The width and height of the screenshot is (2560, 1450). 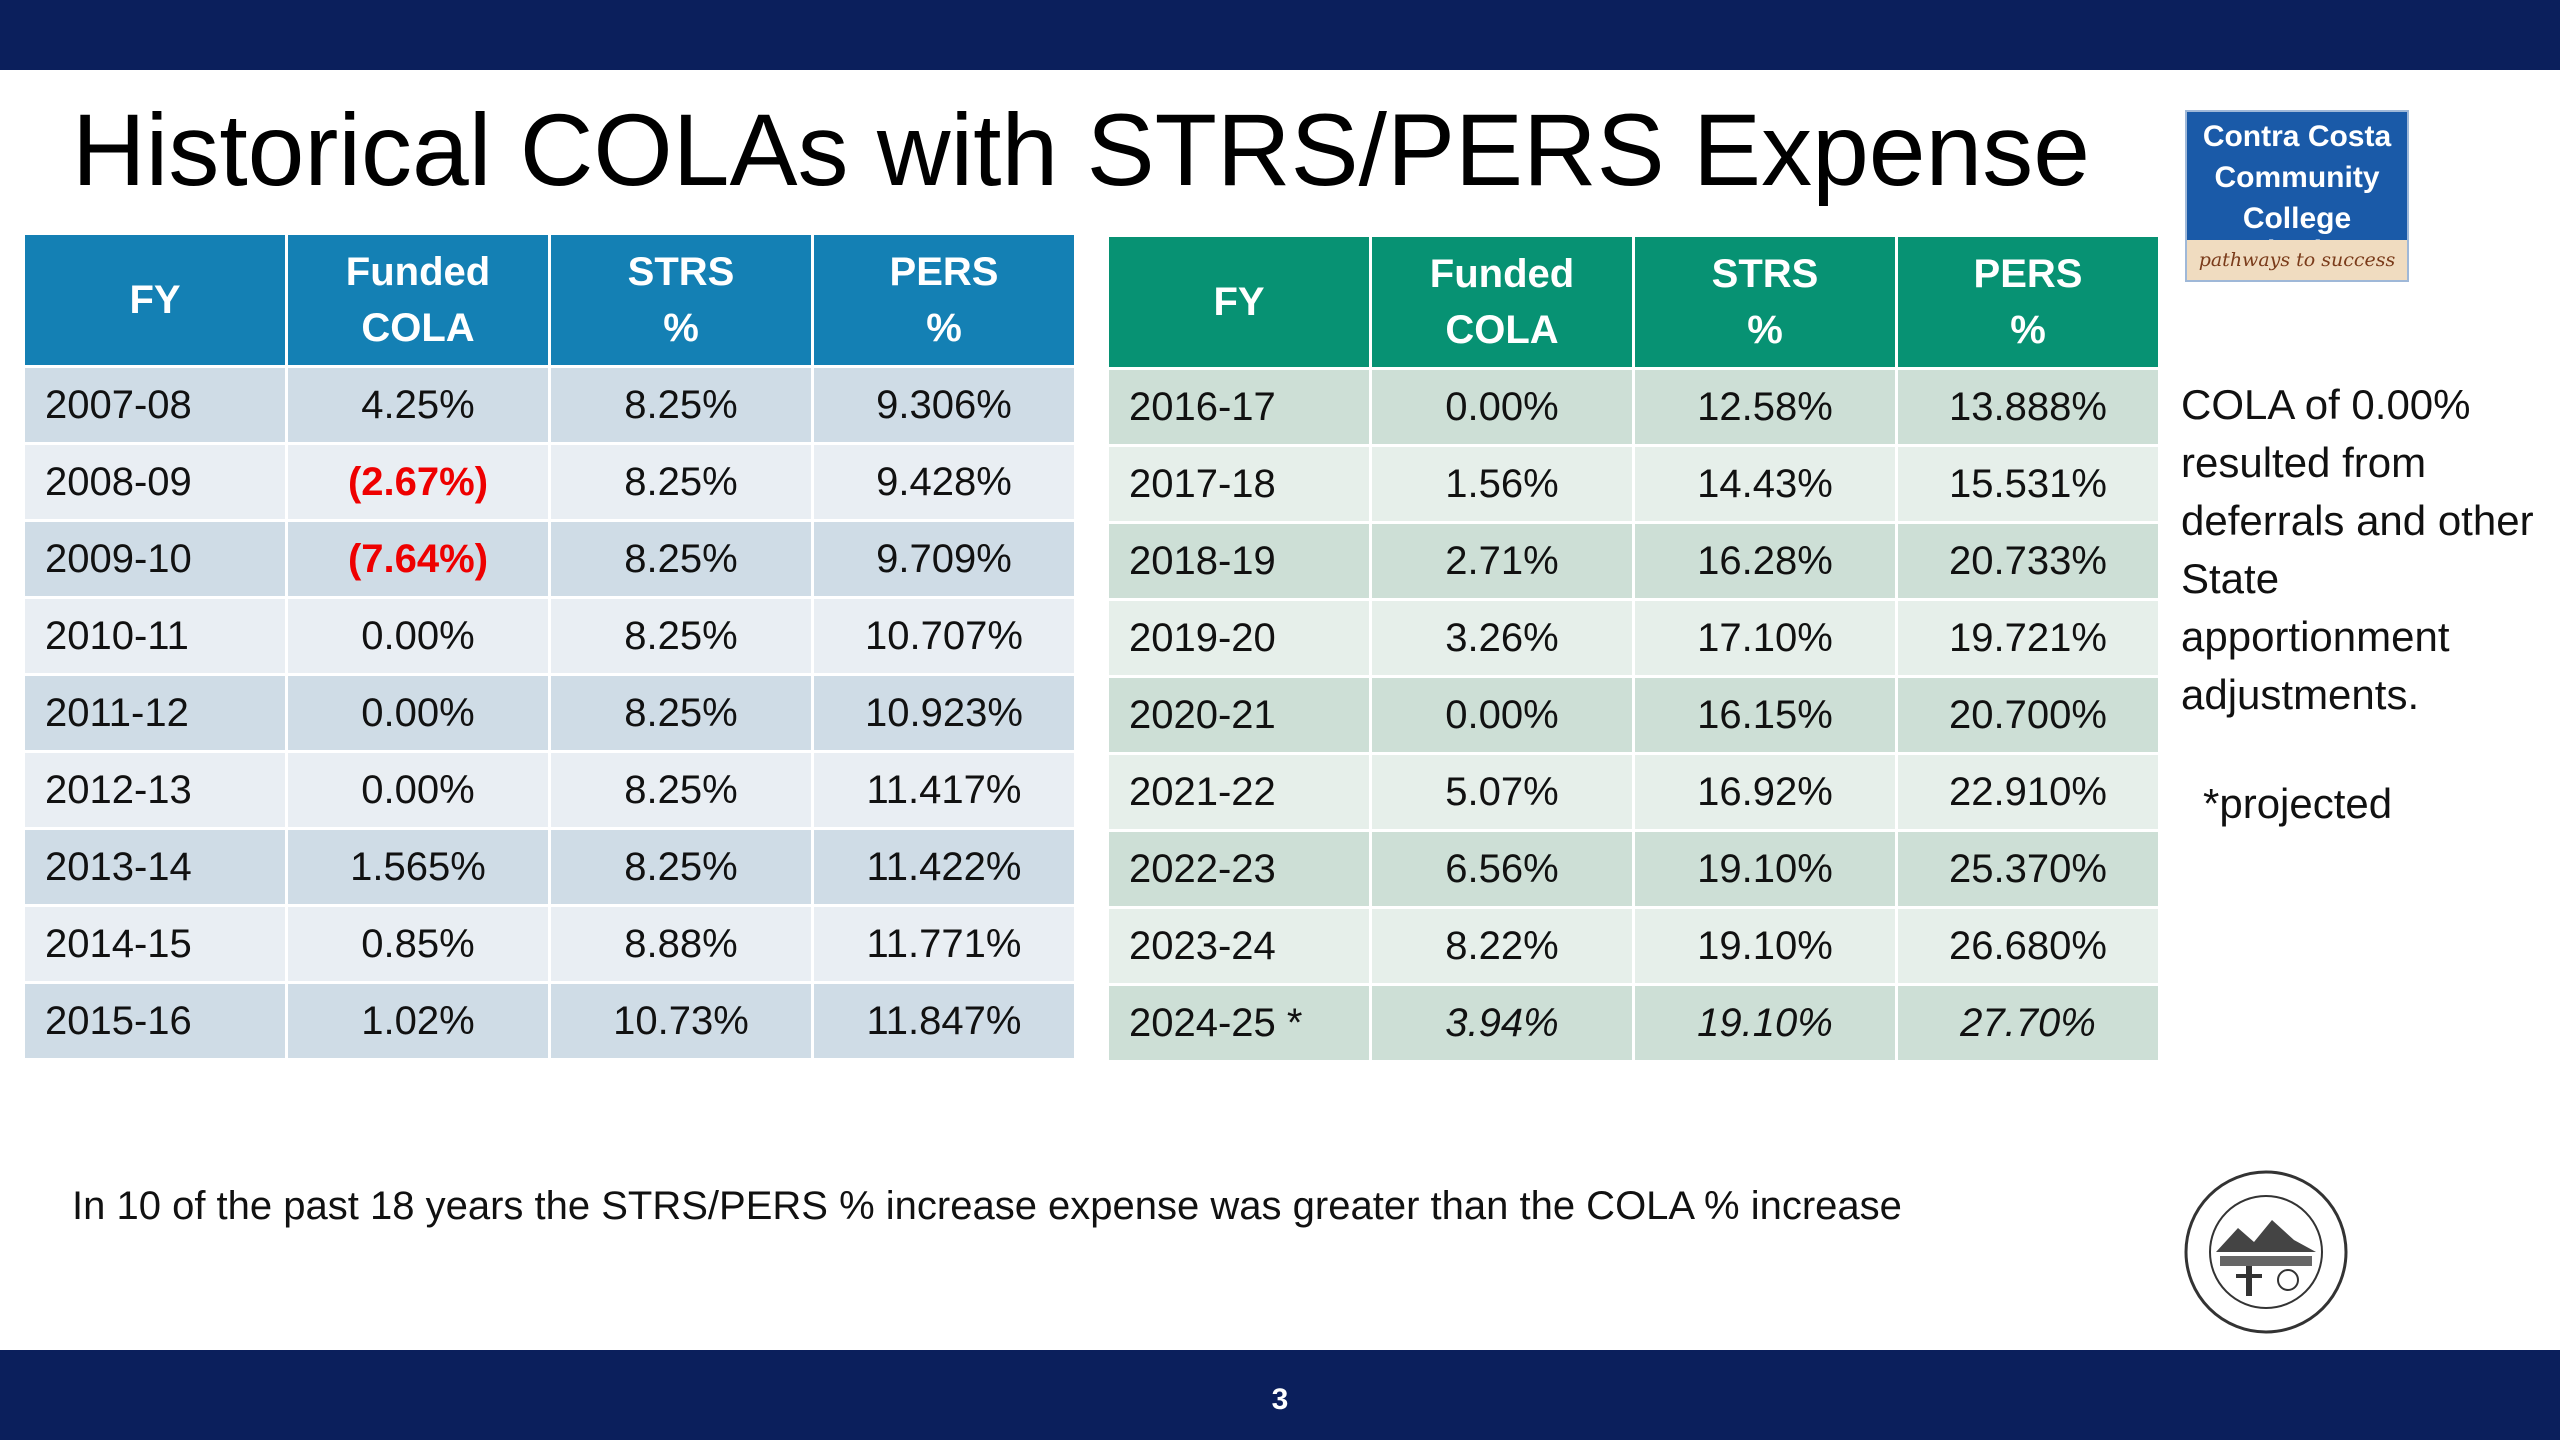 I want to click on cell-fy: 2007-08, so click(x=155, y=405).